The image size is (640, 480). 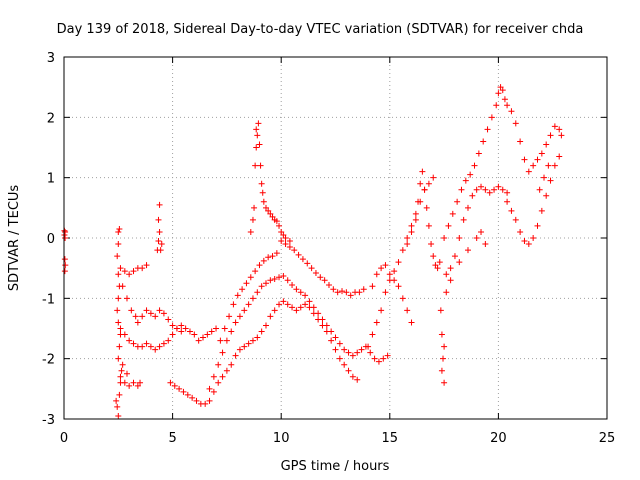 What do you see at coordinates (390, 438) in the screenshot?
I see `x-tick-label: 15` at bounding box center [390, 438].